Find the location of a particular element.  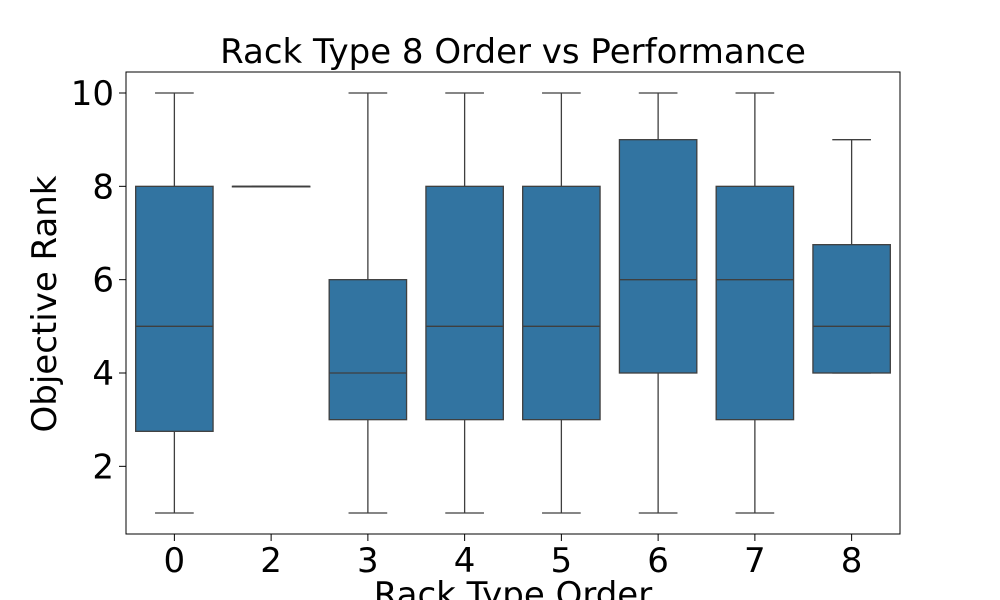

x-tick-label: 3 is located at coordinates (368, 561).